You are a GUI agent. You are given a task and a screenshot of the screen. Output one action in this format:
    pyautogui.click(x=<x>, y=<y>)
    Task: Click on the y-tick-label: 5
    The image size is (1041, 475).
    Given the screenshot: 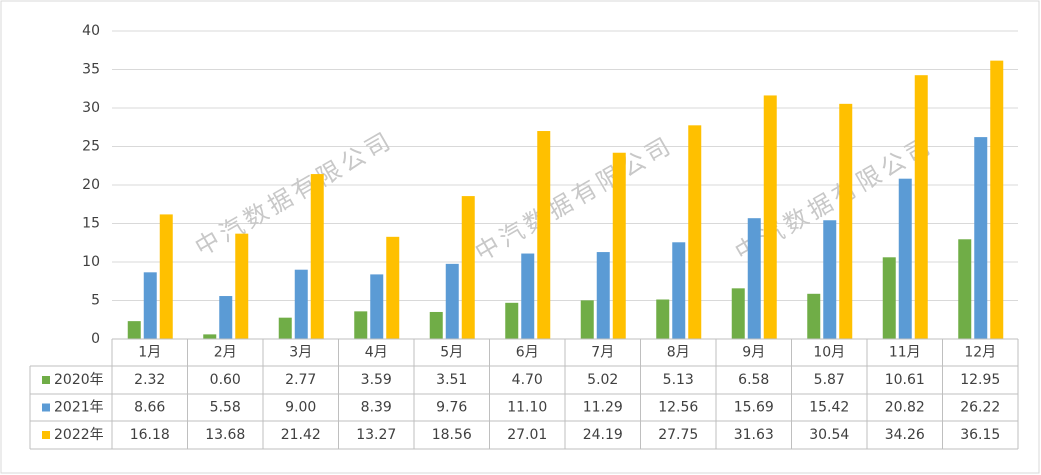 What is the action you would take?
    pyautogui.click(x=95, y=301)
    